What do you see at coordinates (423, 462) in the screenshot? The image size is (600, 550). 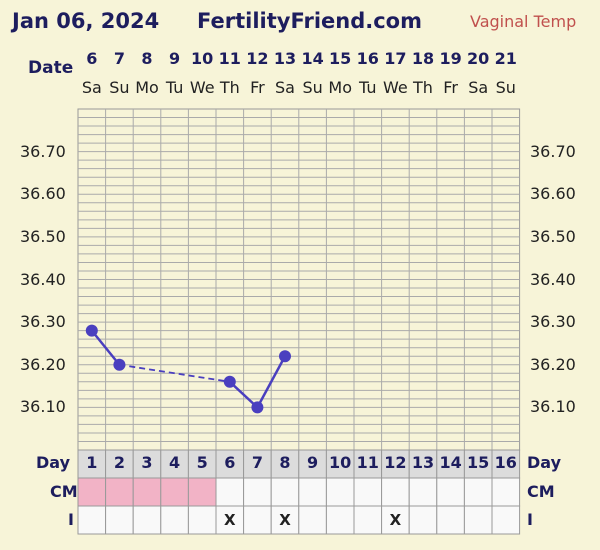 I see `cycle-day-number: 13` at bounding box center [423, 462].